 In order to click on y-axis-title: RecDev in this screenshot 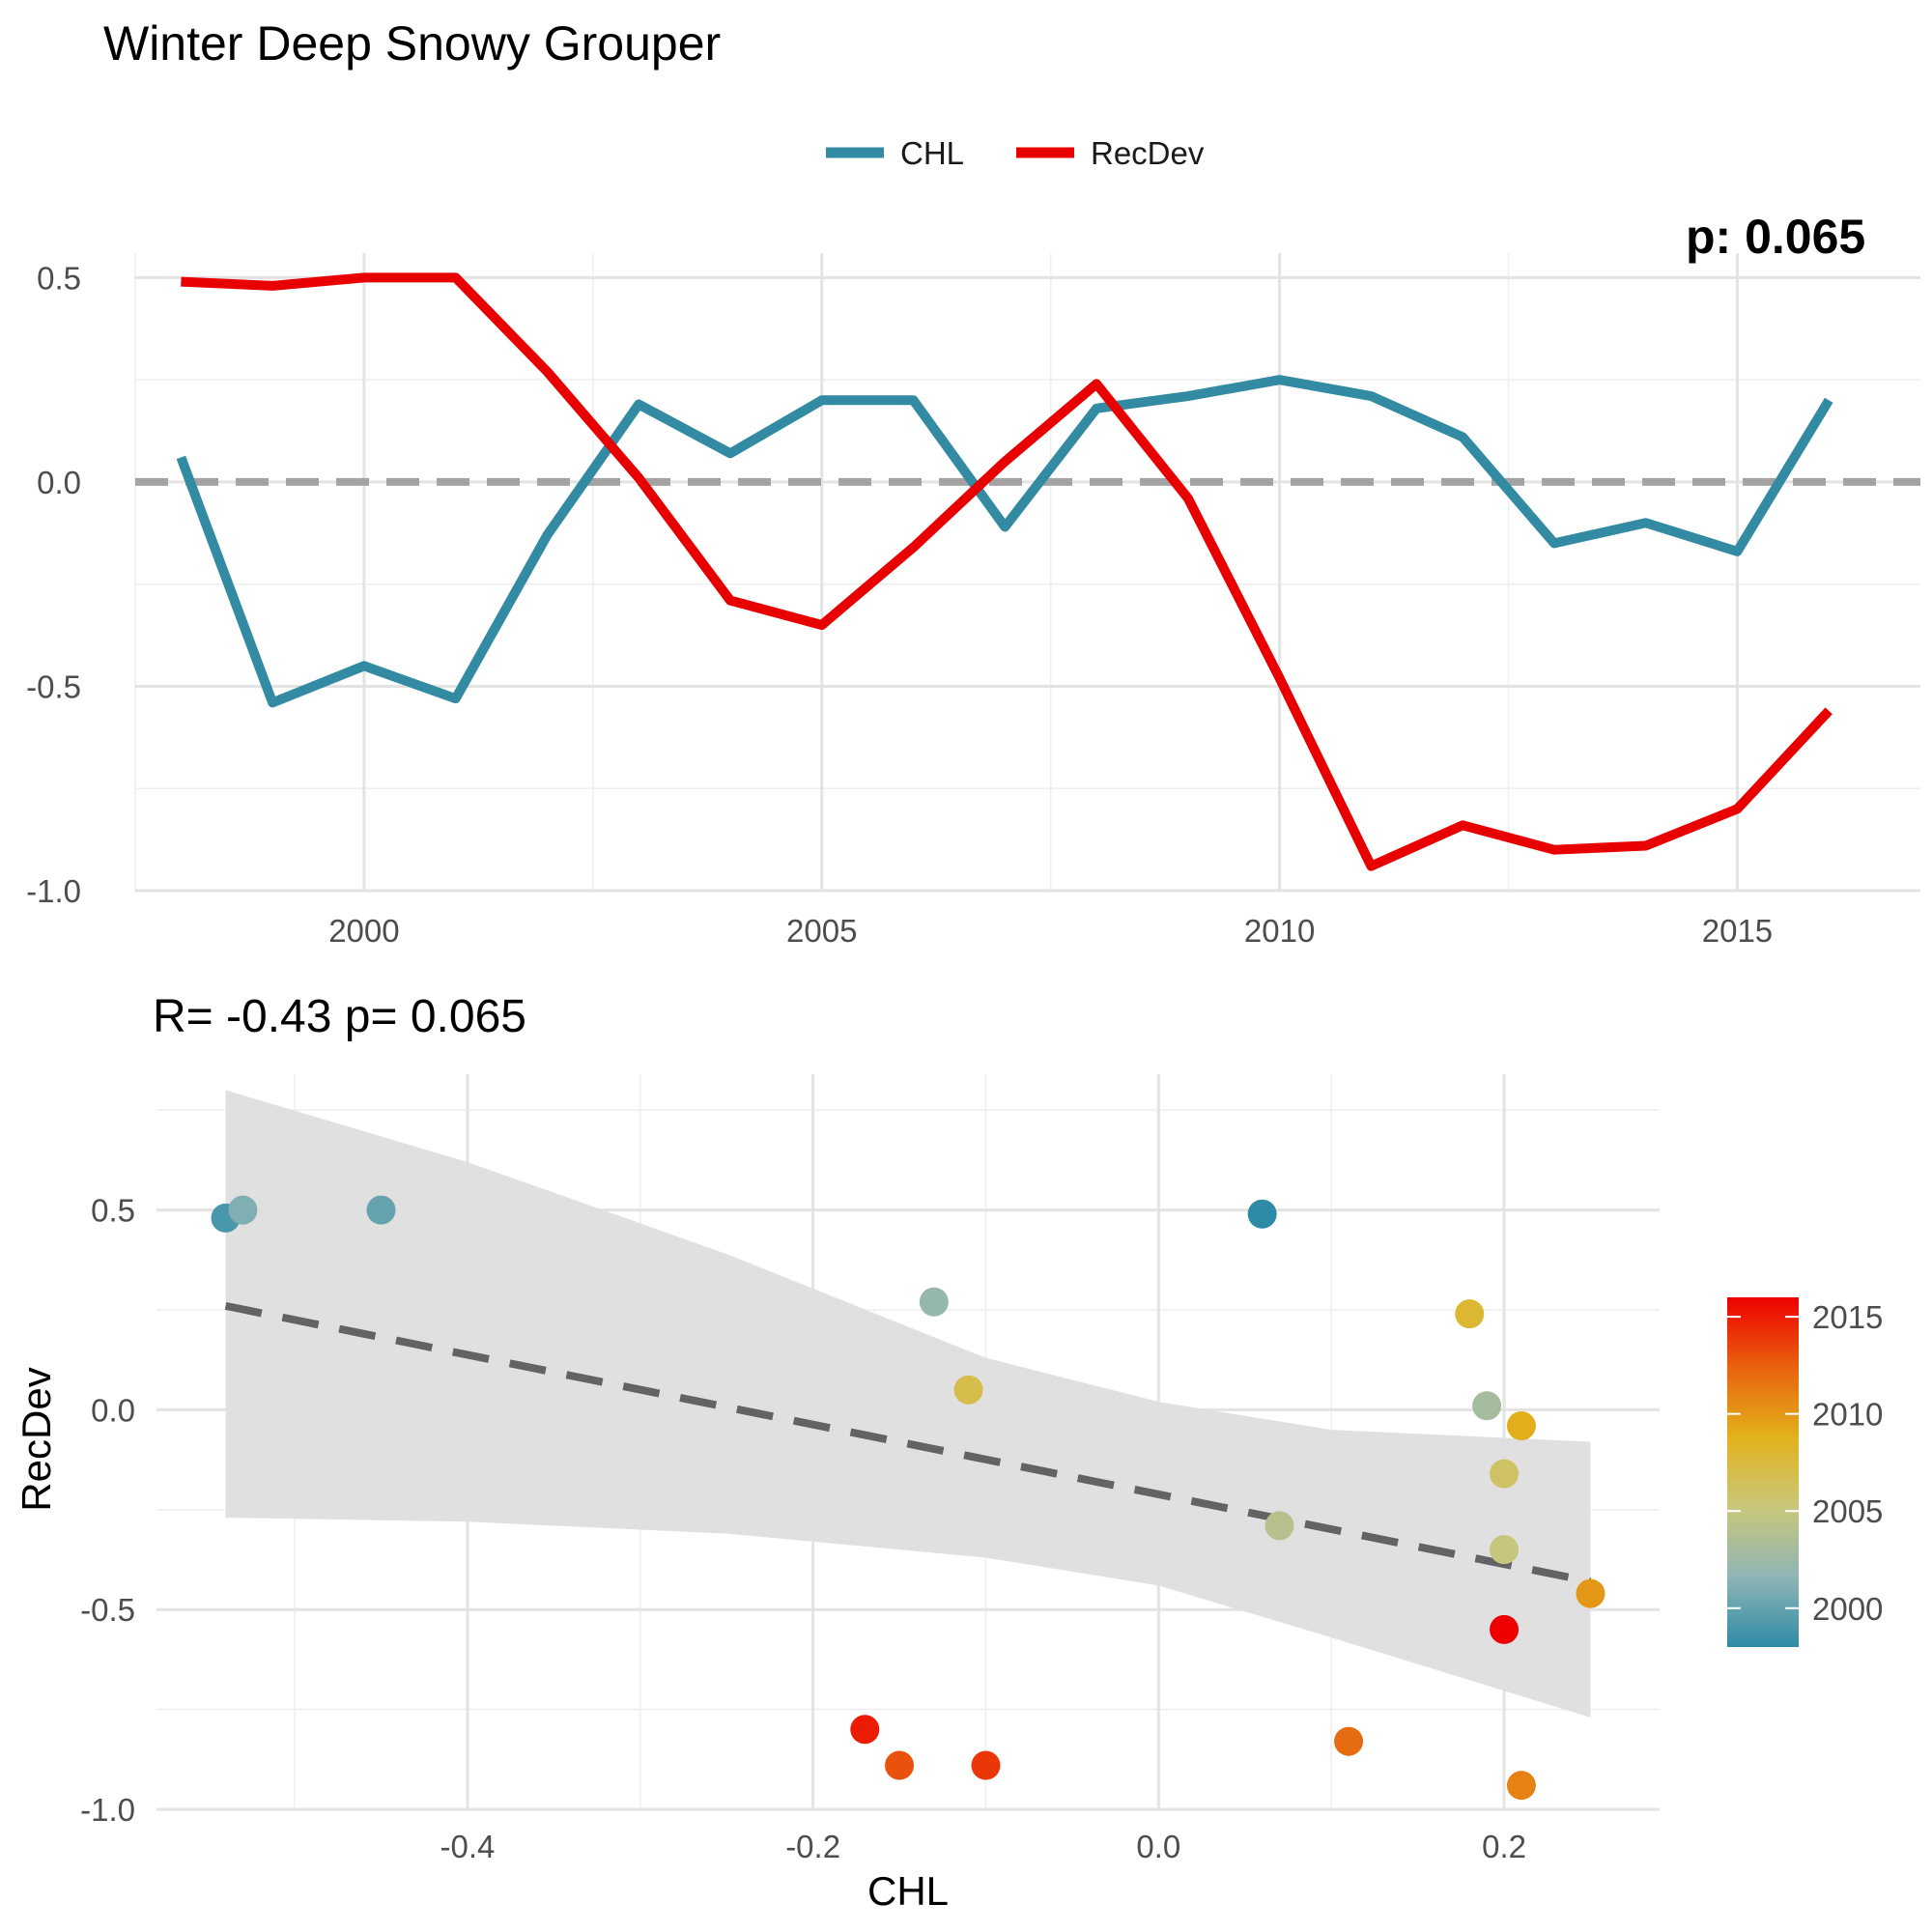, I will do `click(36, 1439)`.